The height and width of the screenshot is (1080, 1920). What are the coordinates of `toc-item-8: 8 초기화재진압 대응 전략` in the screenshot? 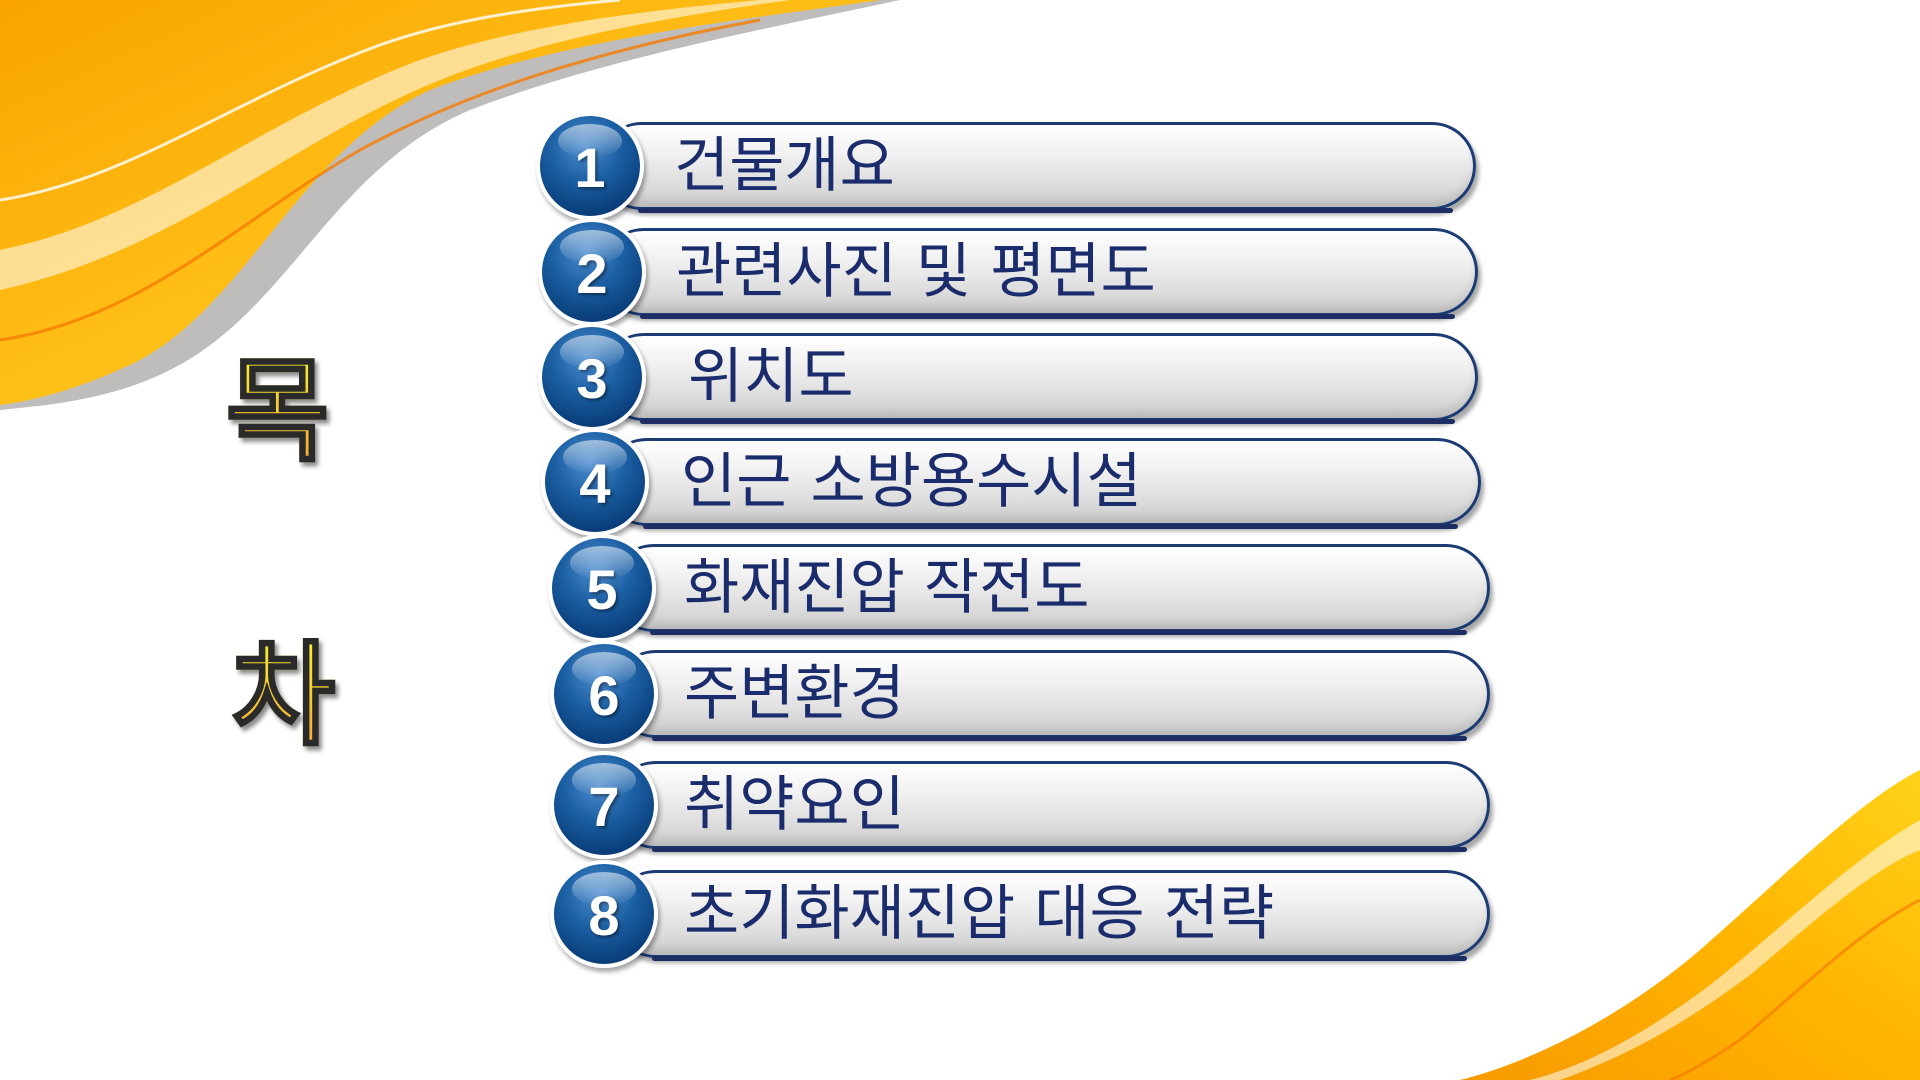 It's located at (1020, 914).